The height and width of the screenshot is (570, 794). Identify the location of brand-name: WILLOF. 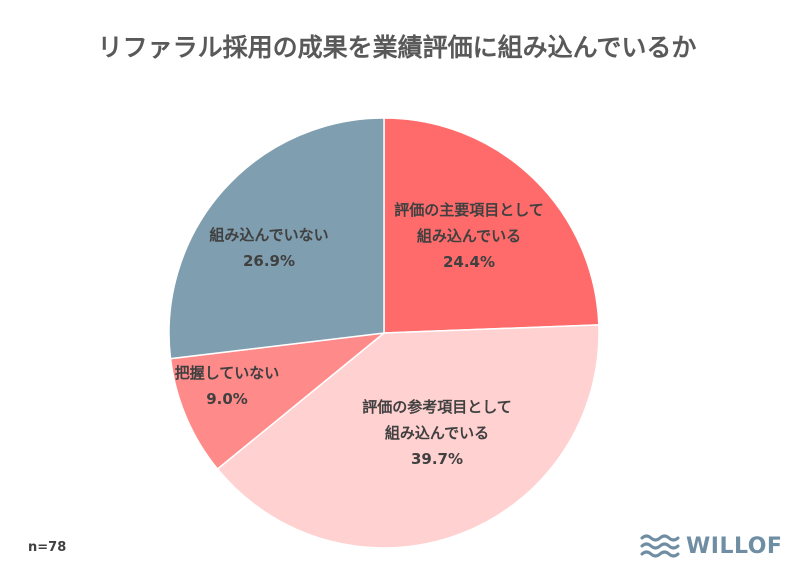
(734, 546).